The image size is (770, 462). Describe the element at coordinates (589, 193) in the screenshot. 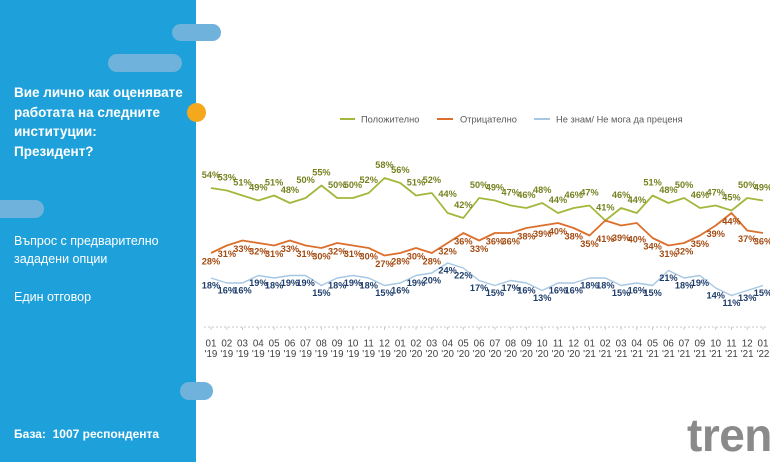

I see `svg-text: 47%` at that location.